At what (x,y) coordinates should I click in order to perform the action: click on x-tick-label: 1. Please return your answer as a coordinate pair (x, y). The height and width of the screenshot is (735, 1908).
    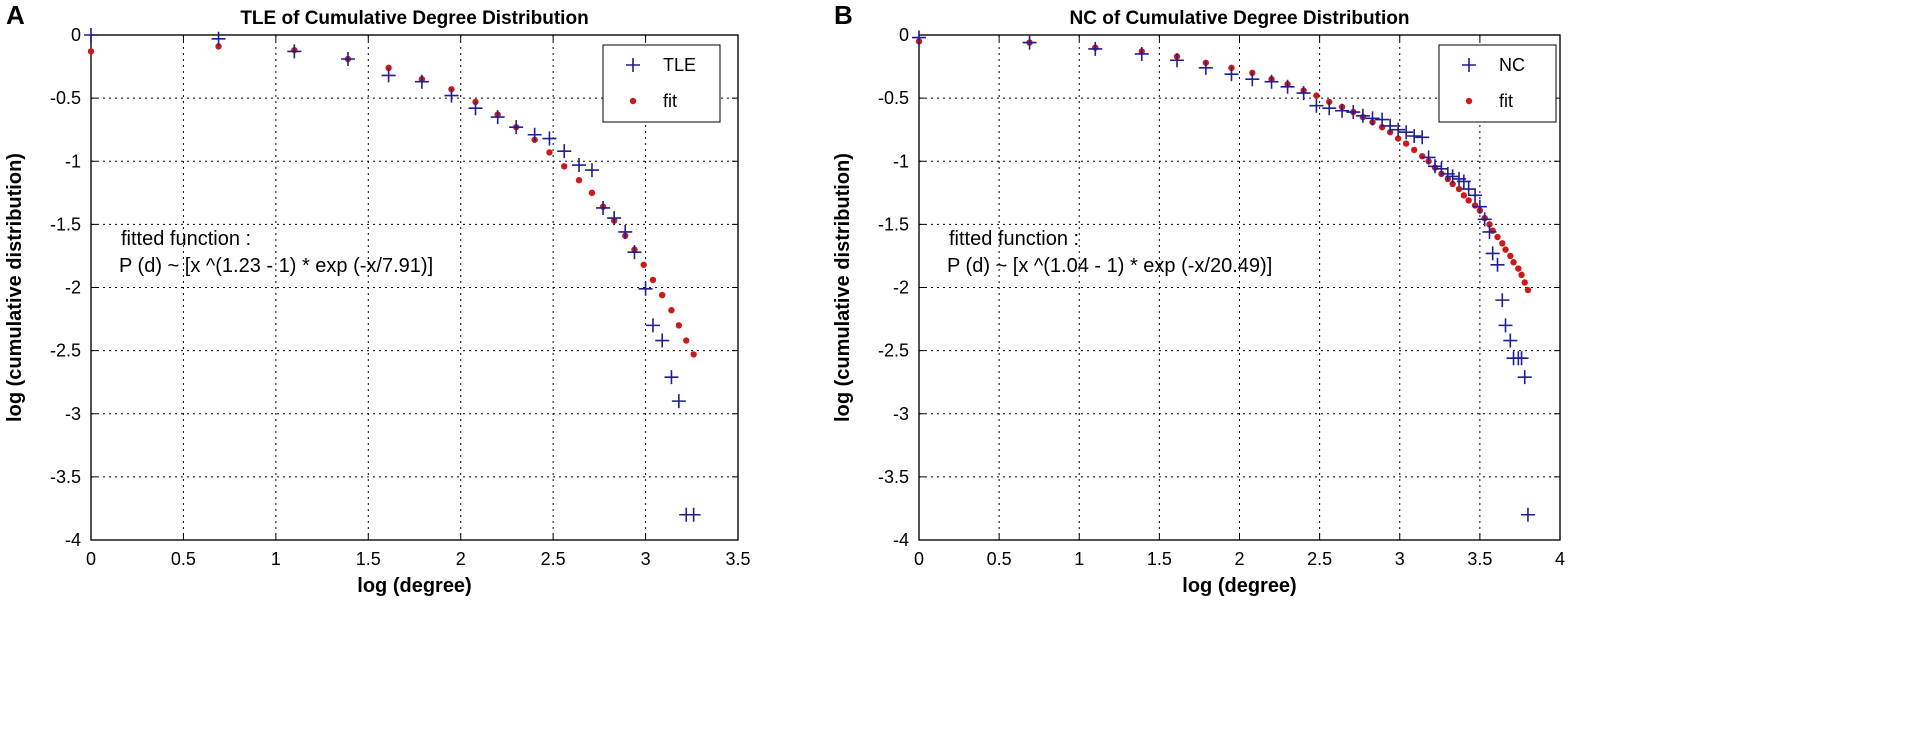
    Looking at the image, I should click on (1079, 559).